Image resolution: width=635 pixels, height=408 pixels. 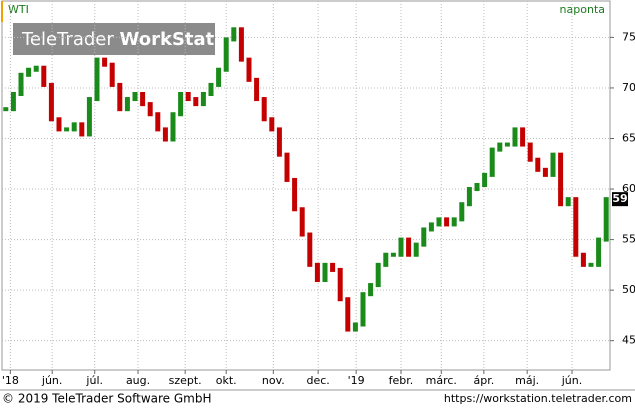 What do you see at coordinates (107, 399) in the screenshot?
I see `footer-copyright: © 2019 TeleTrader Software GmbH` at bounding box center [107, 399].